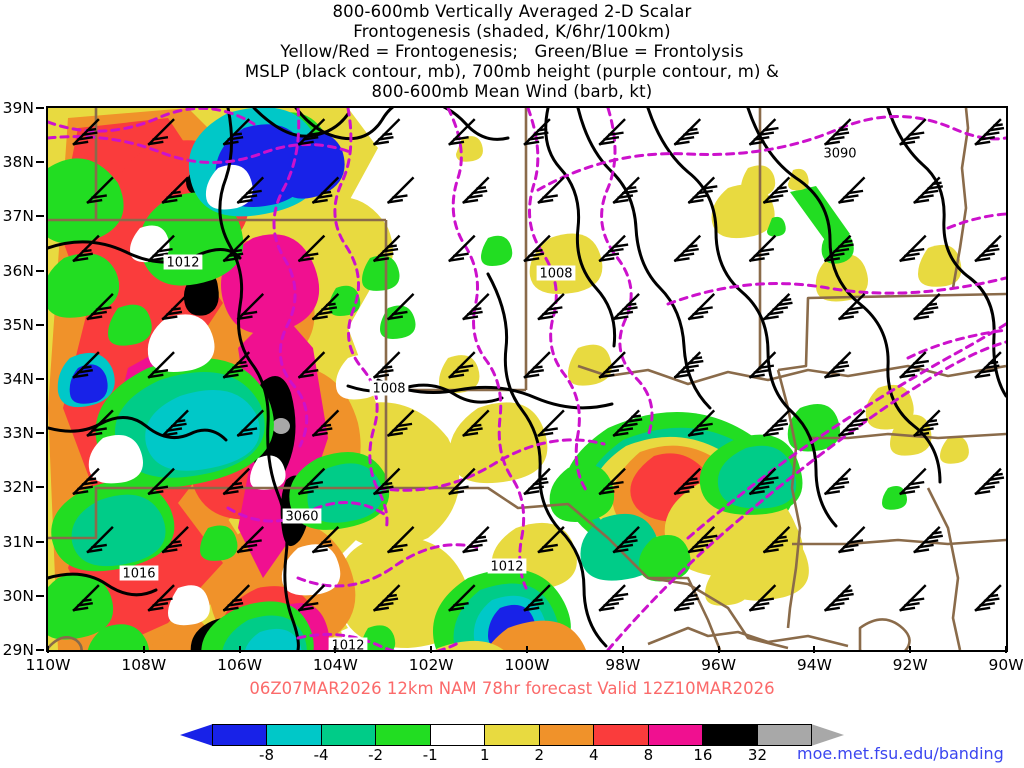  Describe the element at coordinates (18, 108) in the screenshot. I see `latitude-tick-label: 39N` at that location.